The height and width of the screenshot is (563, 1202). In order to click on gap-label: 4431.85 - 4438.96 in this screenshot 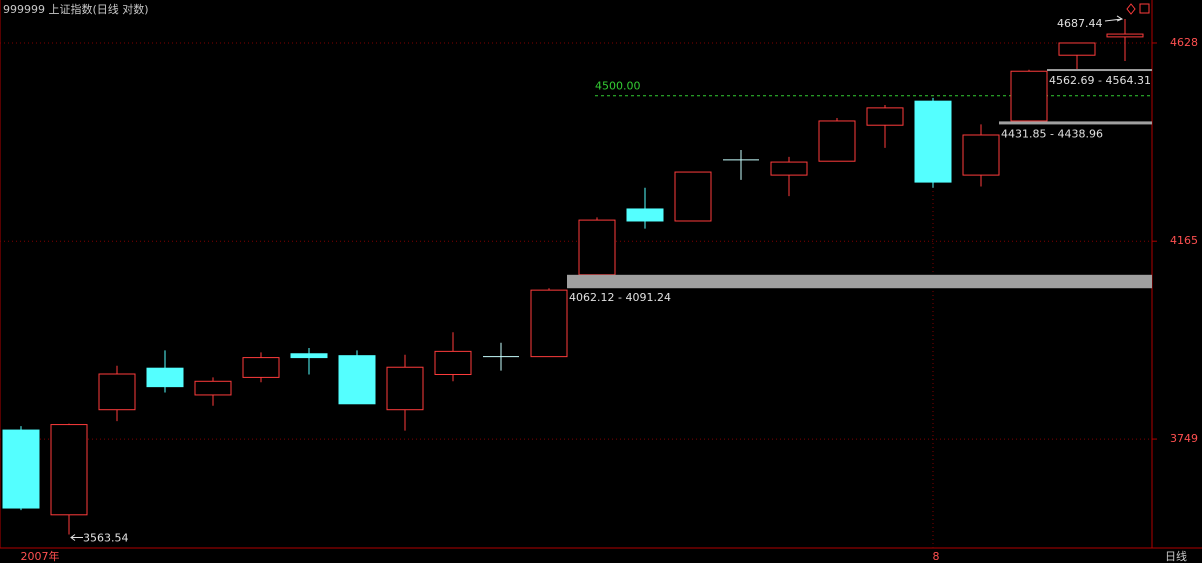, I will do `click(1052, 133)`.